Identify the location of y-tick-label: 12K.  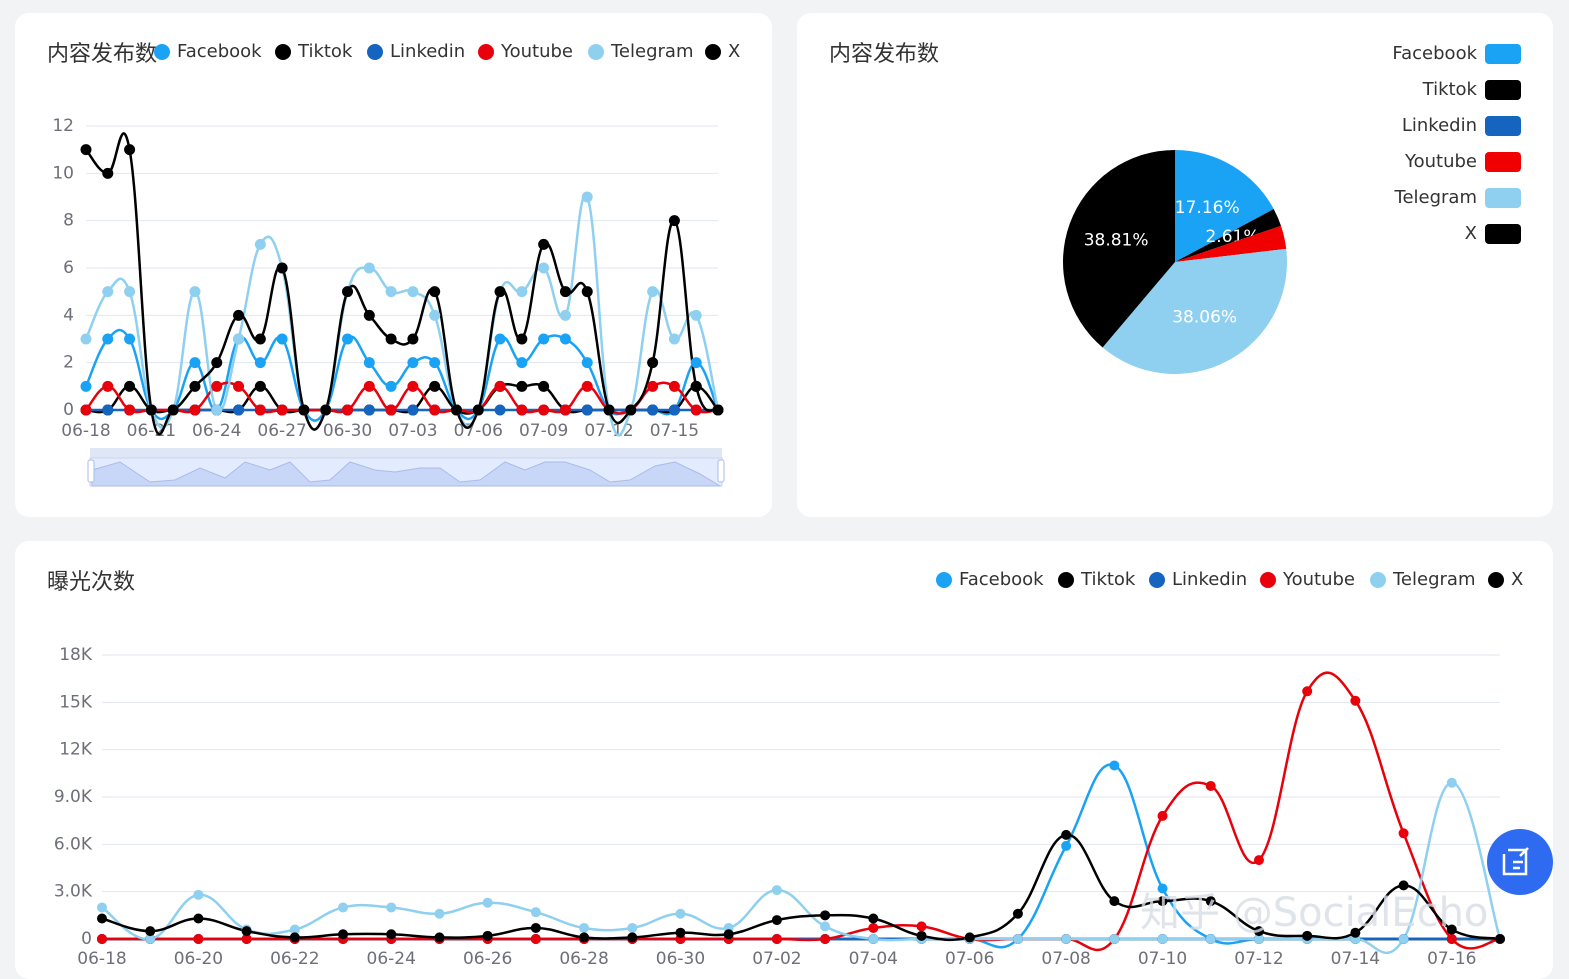
(76, 750).